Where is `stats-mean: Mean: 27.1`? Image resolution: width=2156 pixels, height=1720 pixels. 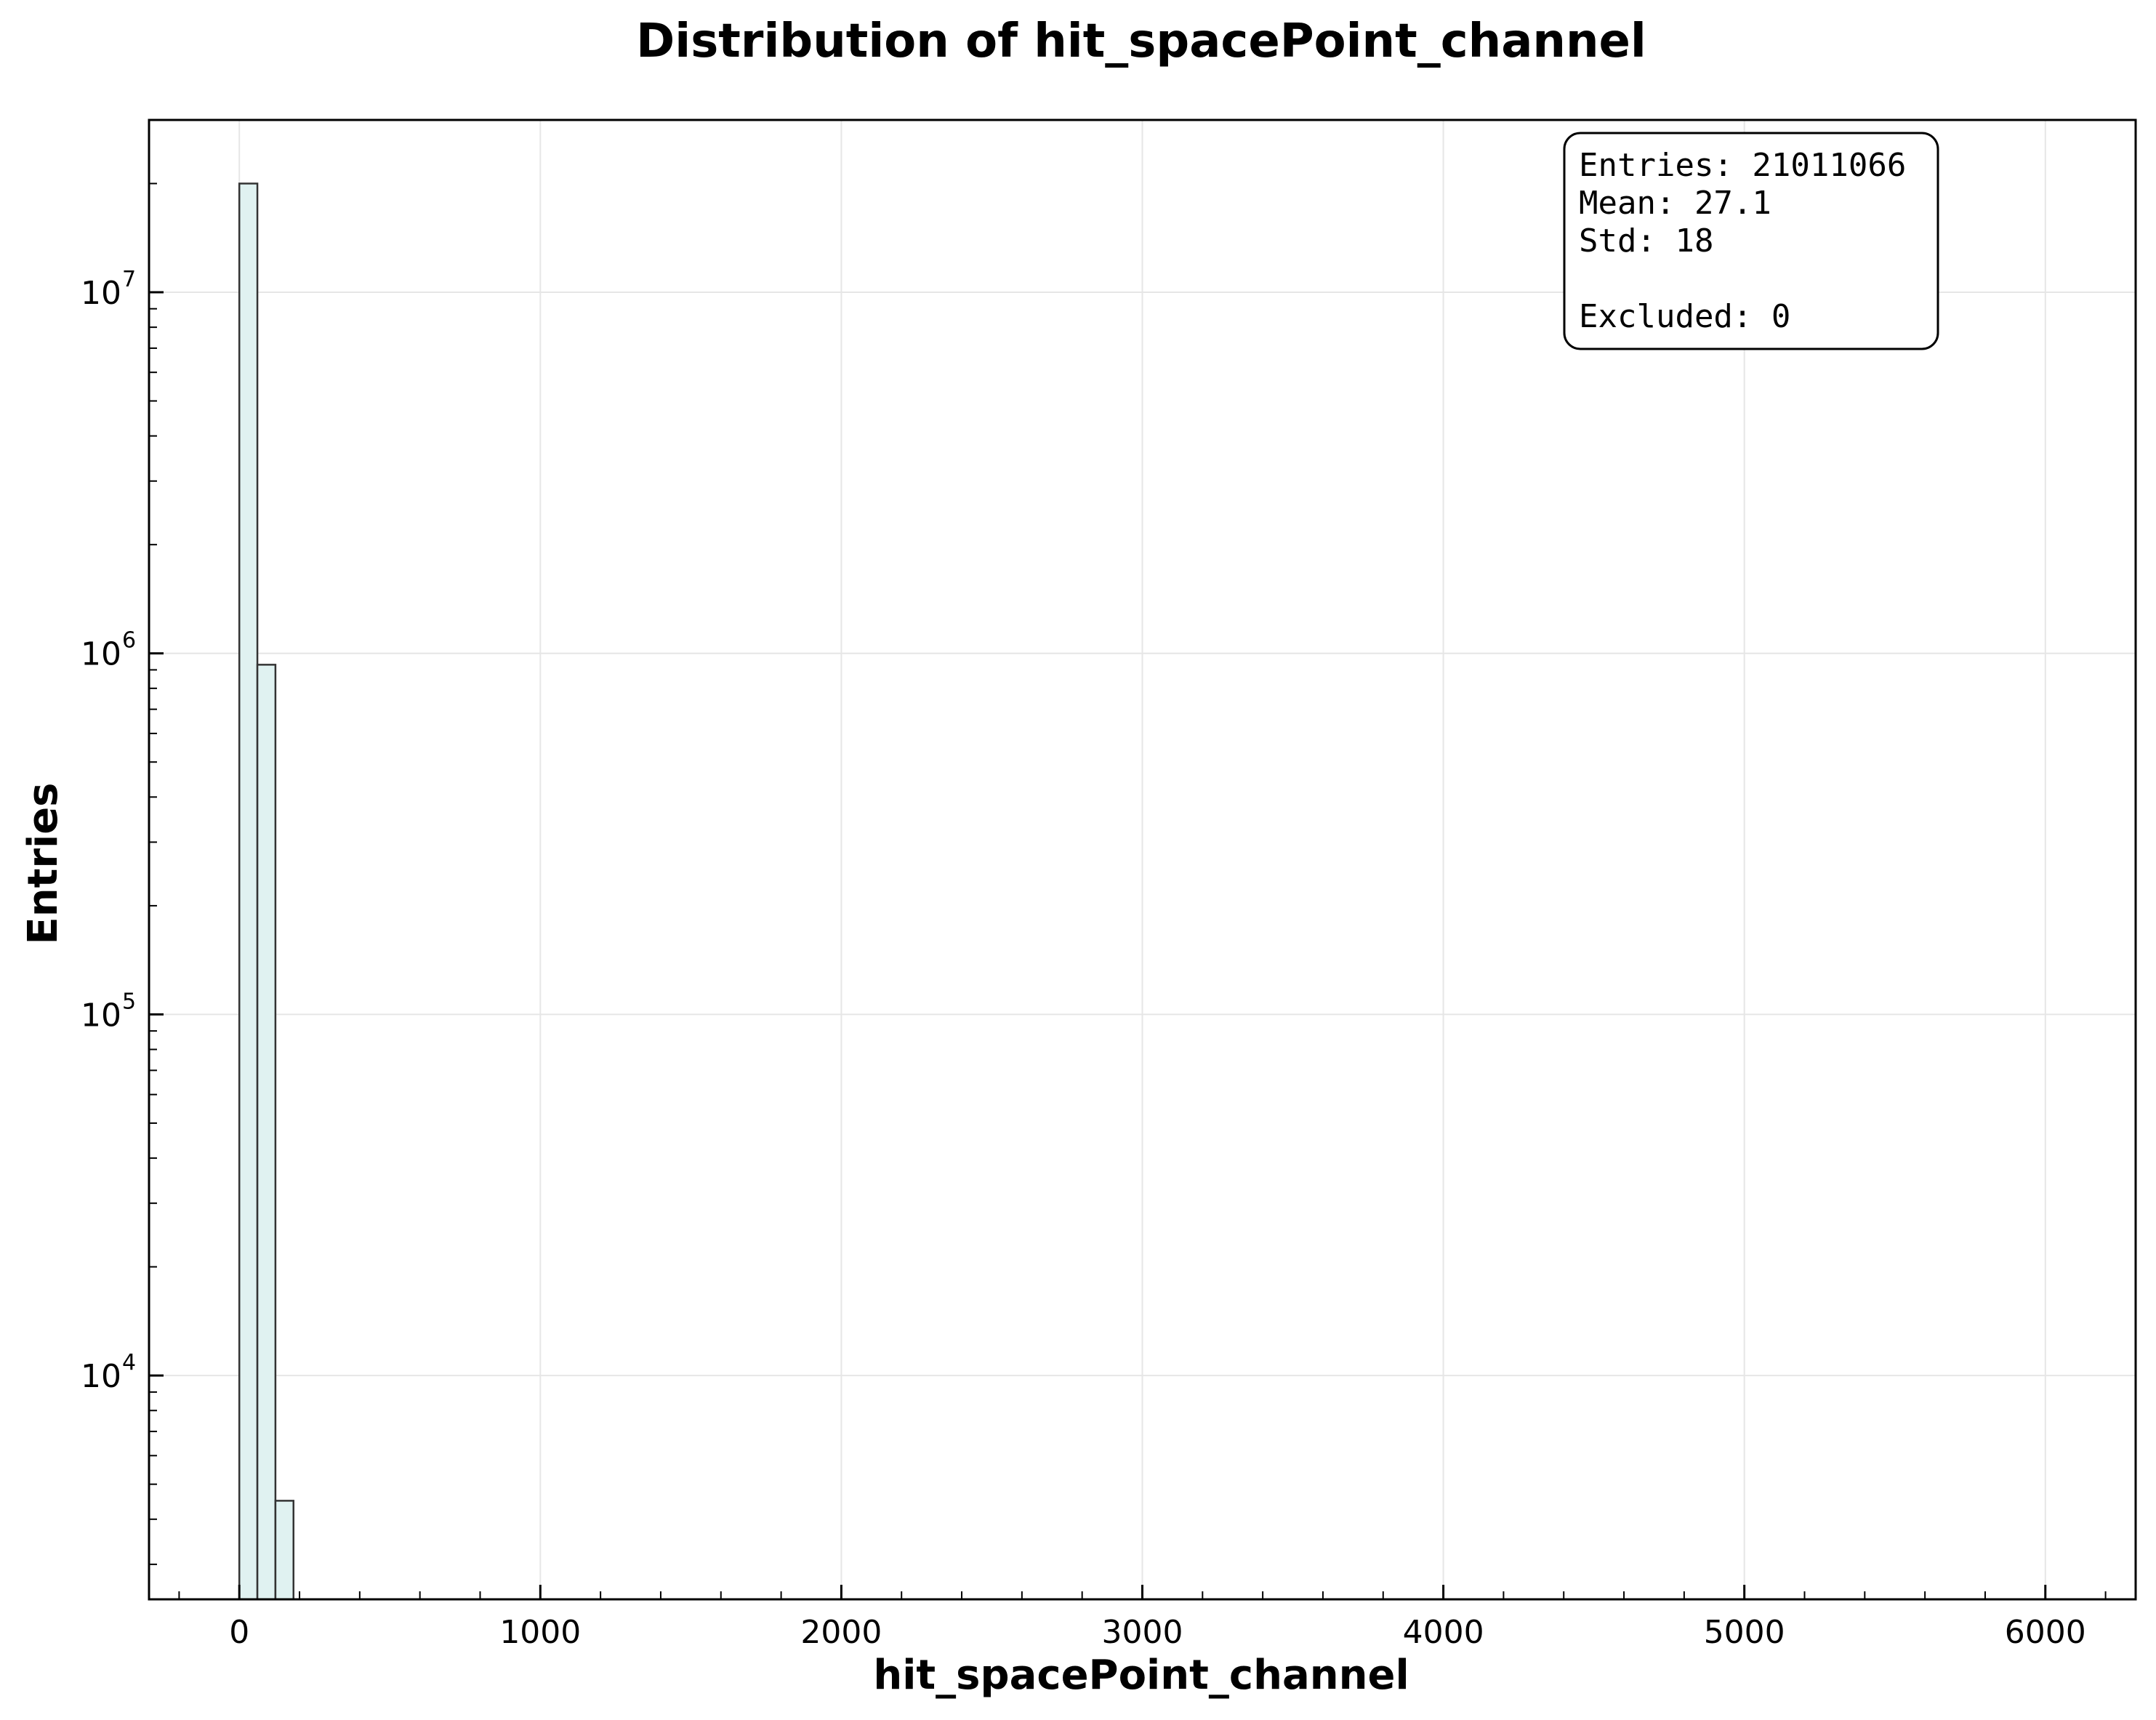
stats-mean: Mean: 27.1 is located at coordinates (1675, 203).